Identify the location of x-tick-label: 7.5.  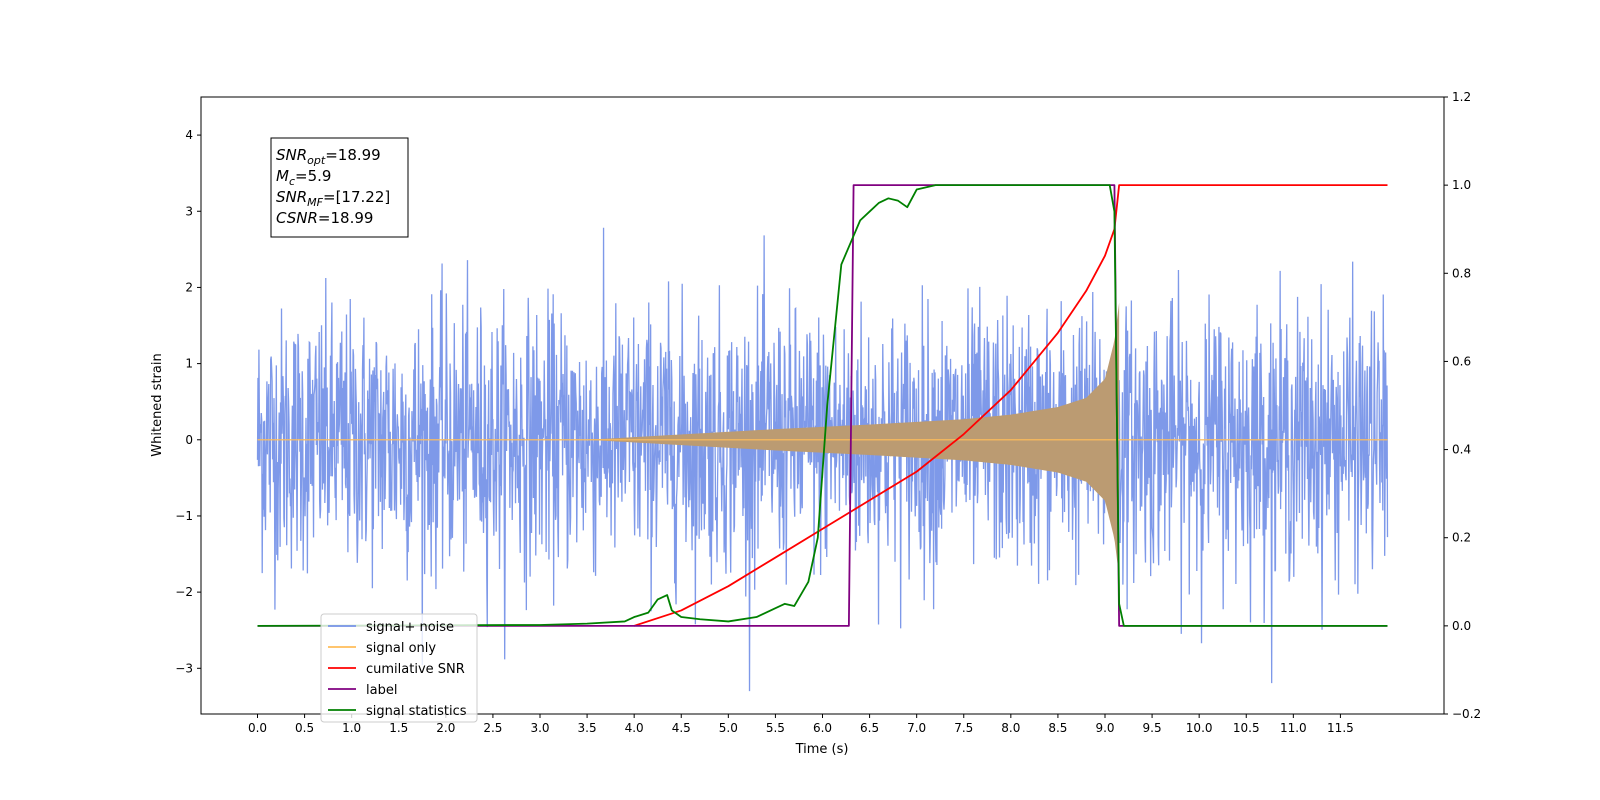
(963, 728).